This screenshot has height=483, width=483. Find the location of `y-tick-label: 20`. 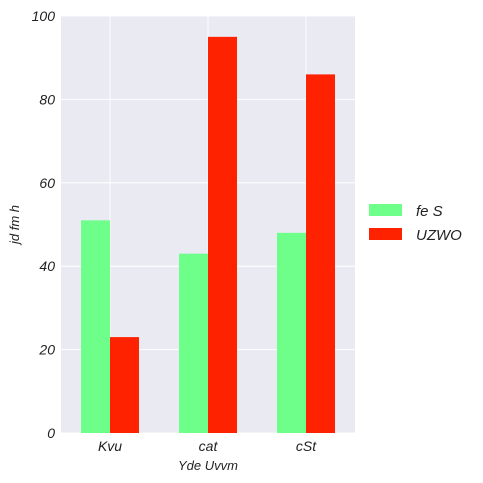

y-tick-label: 20 is located at coordinates (46, 350).